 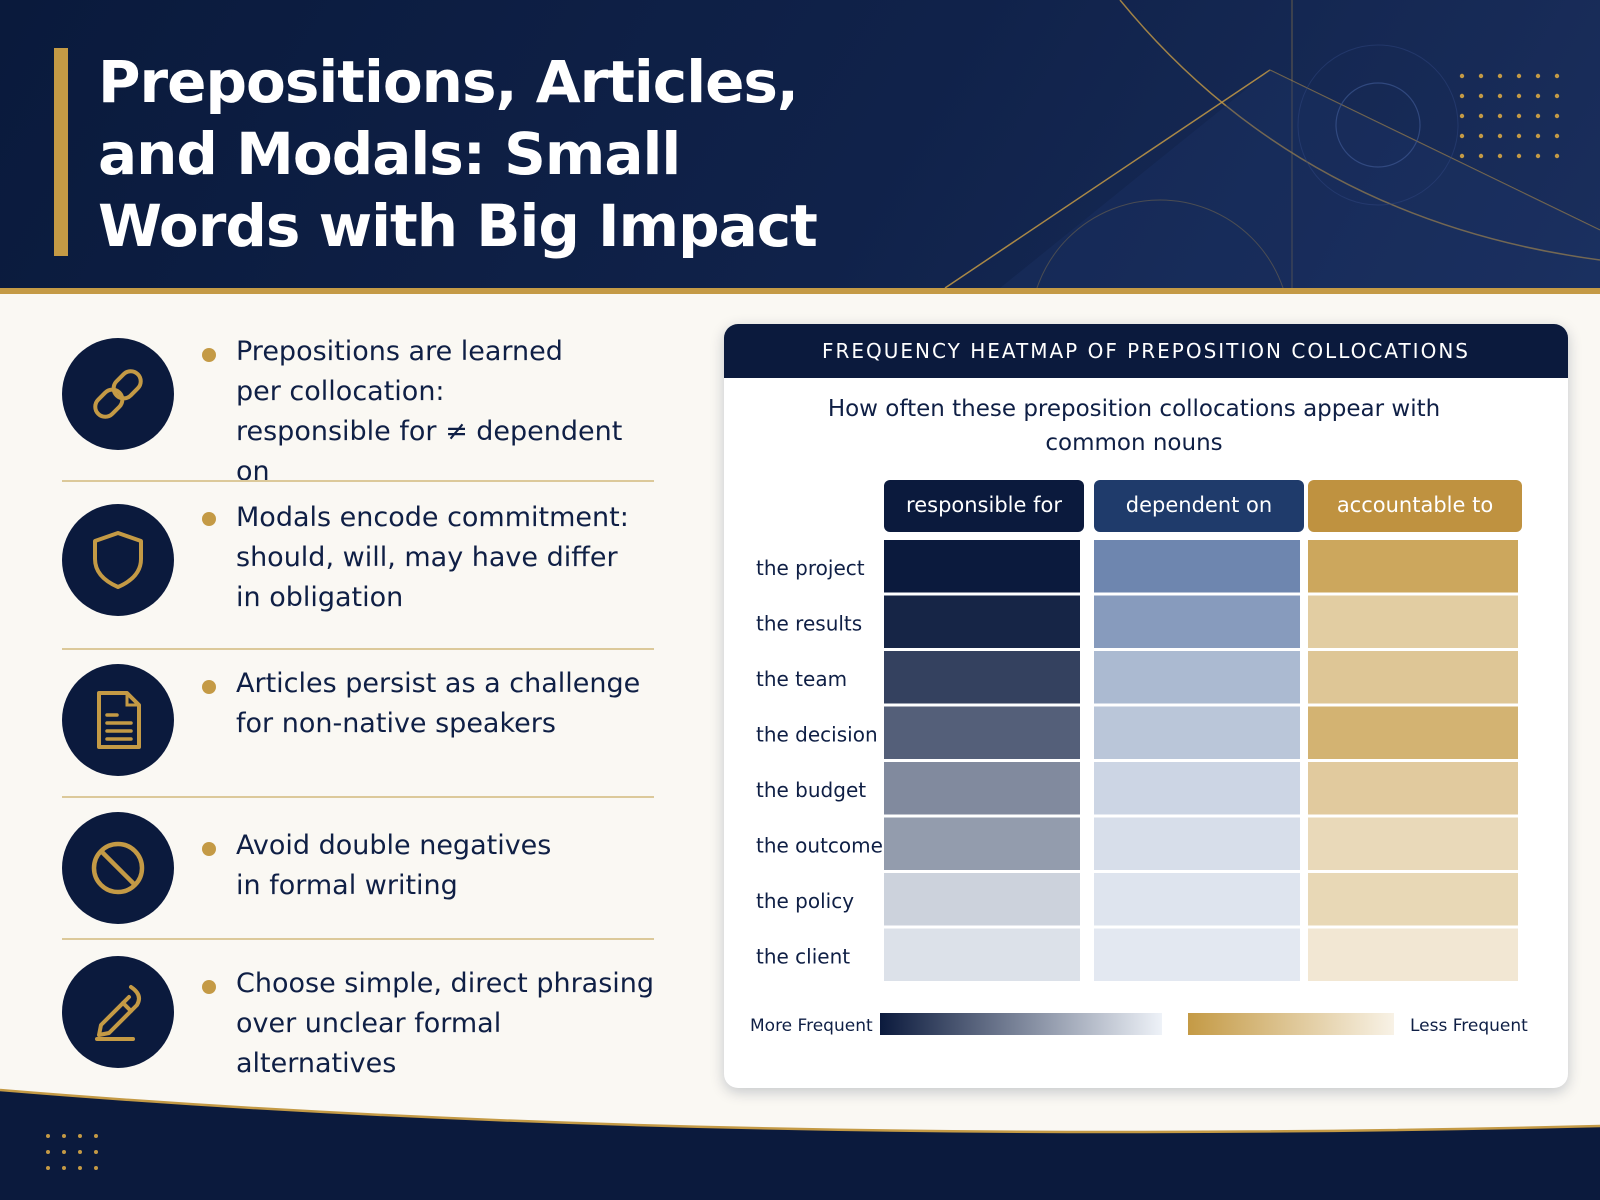 I want to click on title-accent-bar, so click(x=61, y=152).